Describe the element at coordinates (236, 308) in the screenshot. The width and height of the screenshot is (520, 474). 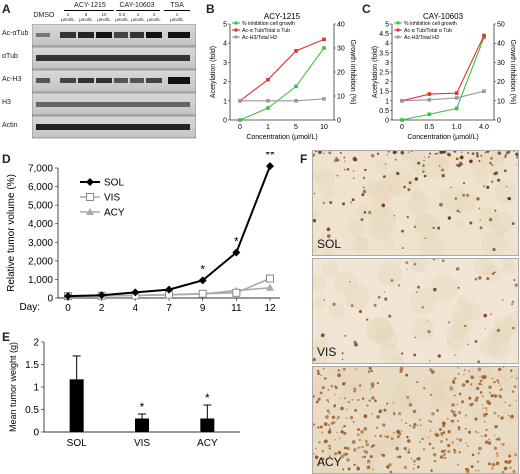
I see `d-xtick-label: 11` at that location.